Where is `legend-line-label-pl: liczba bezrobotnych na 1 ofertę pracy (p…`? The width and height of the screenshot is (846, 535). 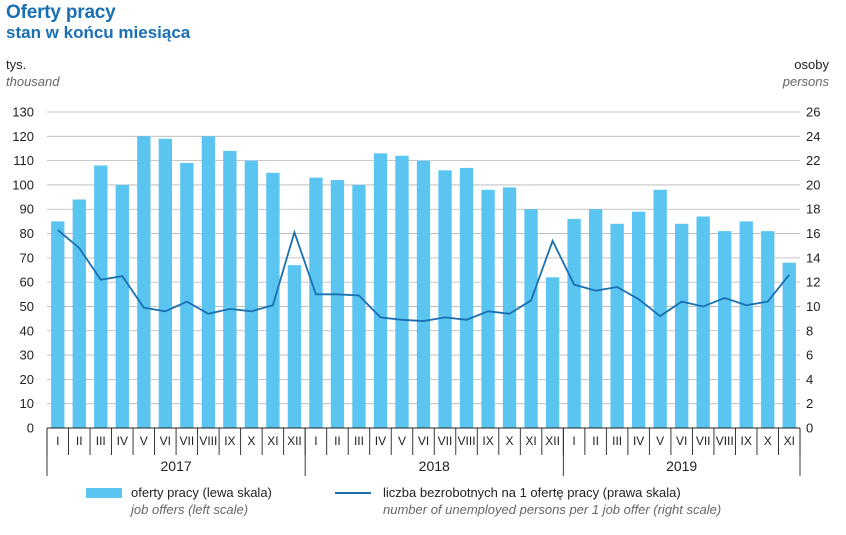
legend-line-label-pl: liczba bezrobotnych na 1 ofertę pracy (p… is located at coordinates (532, 492).